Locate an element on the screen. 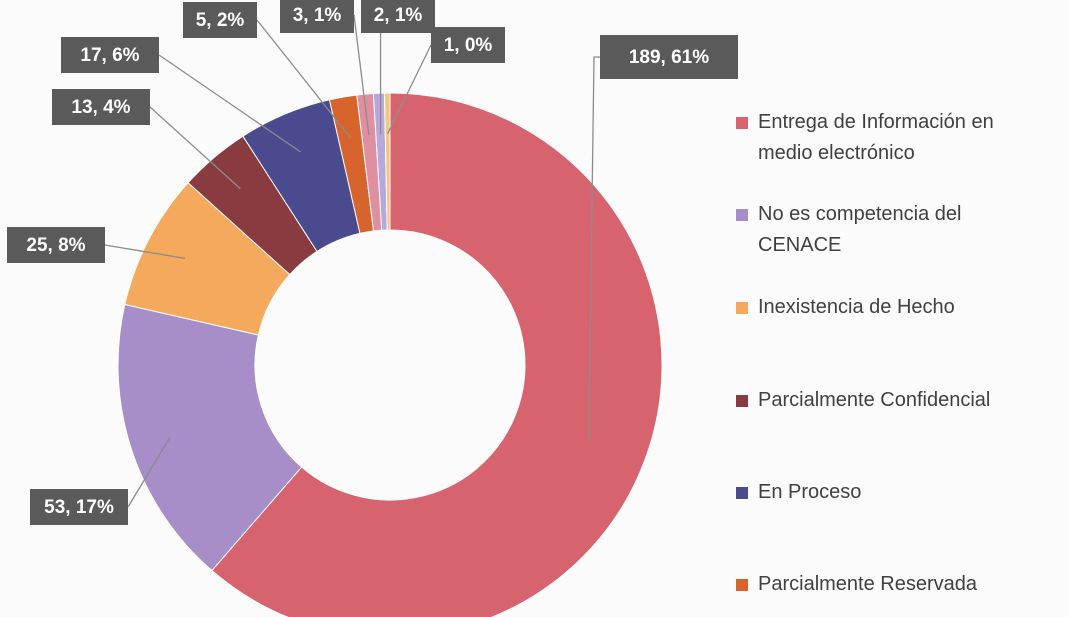 This screenshot has width=1069, height=617. data-label: 13, 4% is located at coordinates (100, 107).